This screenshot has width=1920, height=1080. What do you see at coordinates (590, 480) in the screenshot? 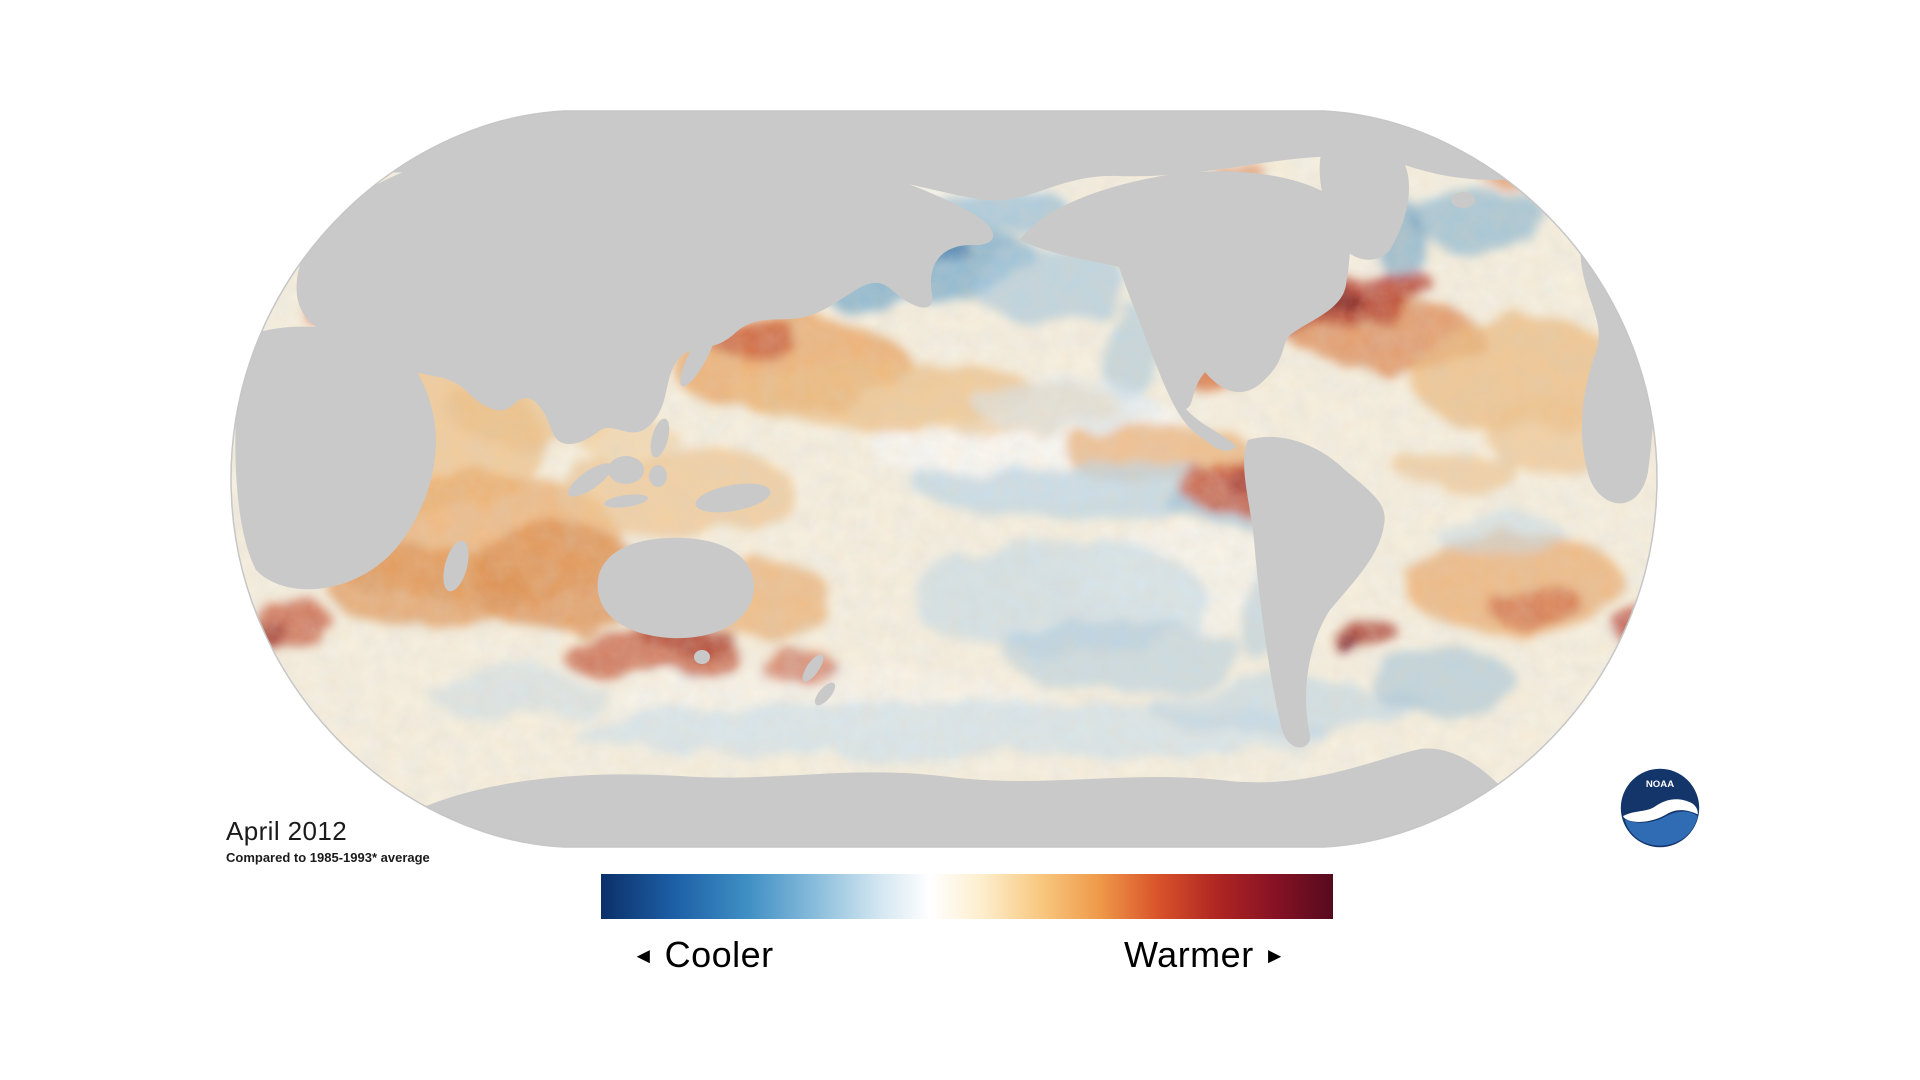
I see `land-sumatra` at bounding box center [590, 480].